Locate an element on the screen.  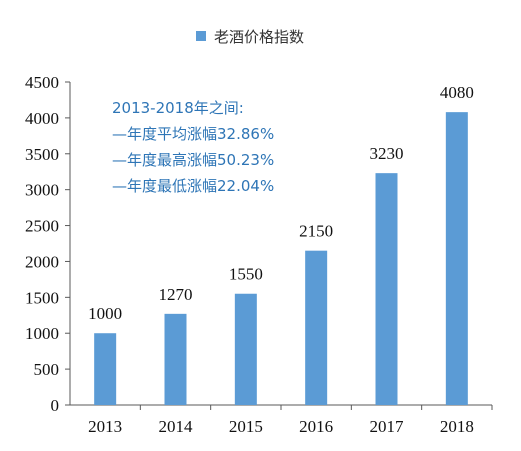
bar-2015 is located at coordinates (245, 349).